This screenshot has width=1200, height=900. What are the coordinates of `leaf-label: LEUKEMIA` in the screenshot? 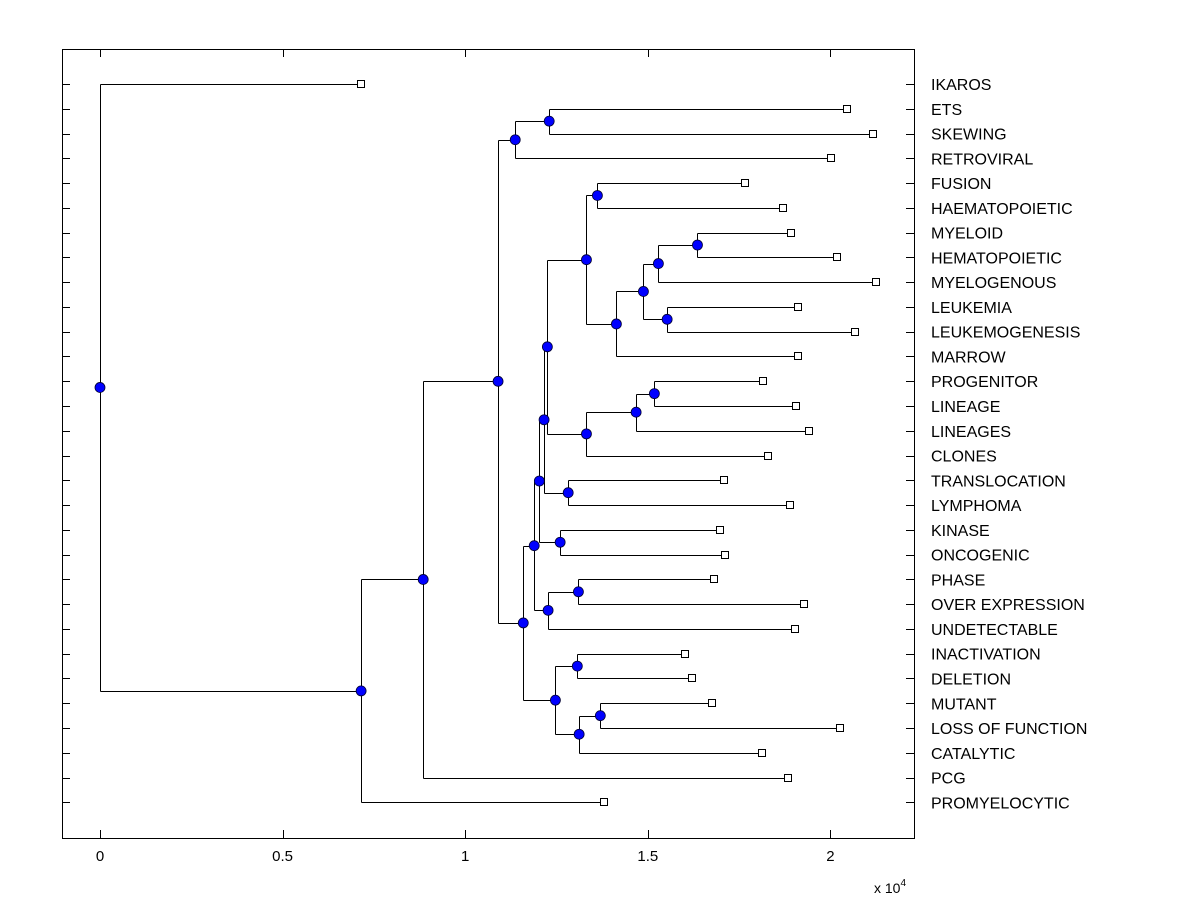 It's located at (971, 308).